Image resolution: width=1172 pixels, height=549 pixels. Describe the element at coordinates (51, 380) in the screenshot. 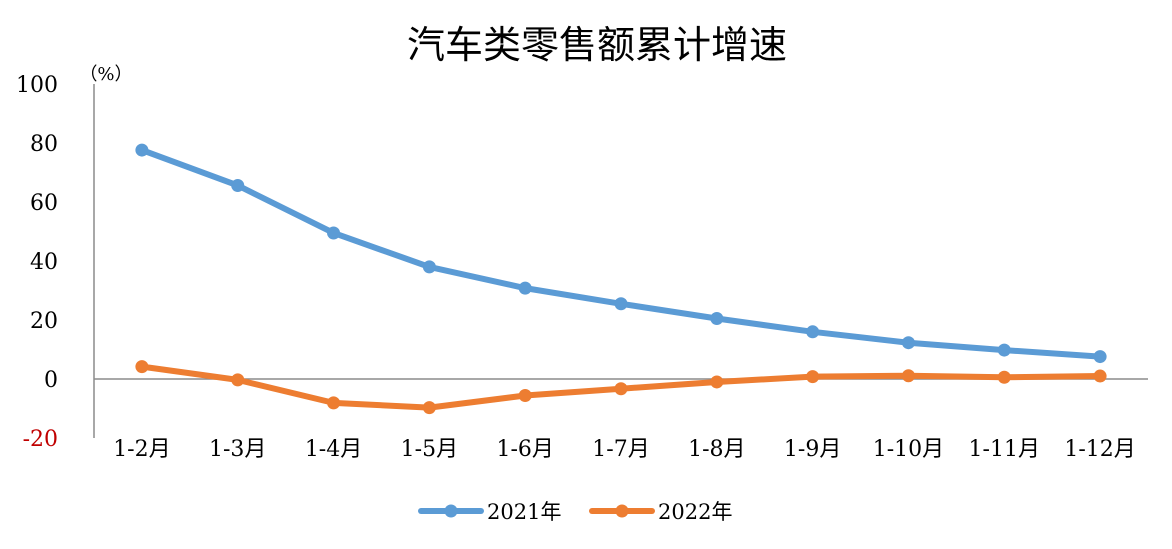

I see `y-tick-label: 0` at that location.